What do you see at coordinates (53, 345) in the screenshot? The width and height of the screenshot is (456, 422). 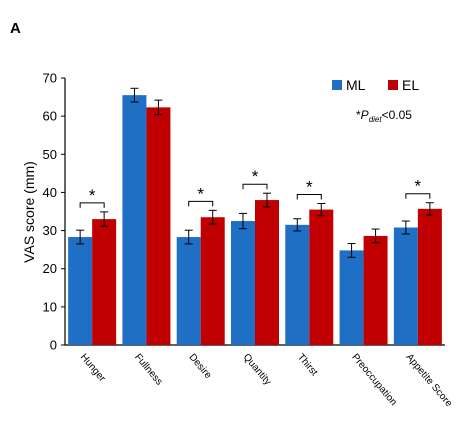 I see `y-tick-label: 0` at bounding box center [53, 345].